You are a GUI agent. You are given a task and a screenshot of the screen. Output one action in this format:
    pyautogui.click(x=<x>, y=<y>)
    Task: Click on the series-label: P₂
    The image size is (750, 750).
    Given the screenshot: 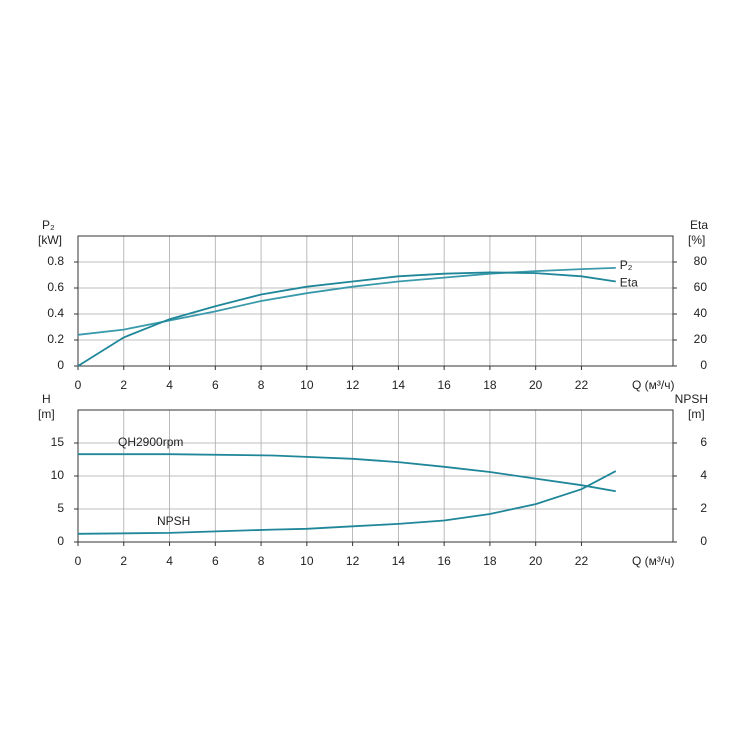 What is the action you would take?
    pyautogui.click(x=626, y=265)
    